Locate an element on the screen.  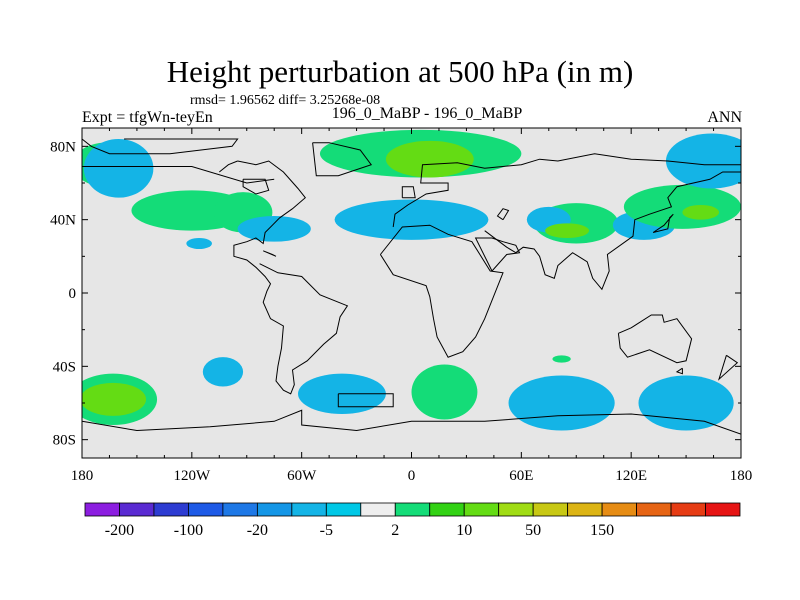
anomaly-pacific-strong is located at coordinates (701, 212).